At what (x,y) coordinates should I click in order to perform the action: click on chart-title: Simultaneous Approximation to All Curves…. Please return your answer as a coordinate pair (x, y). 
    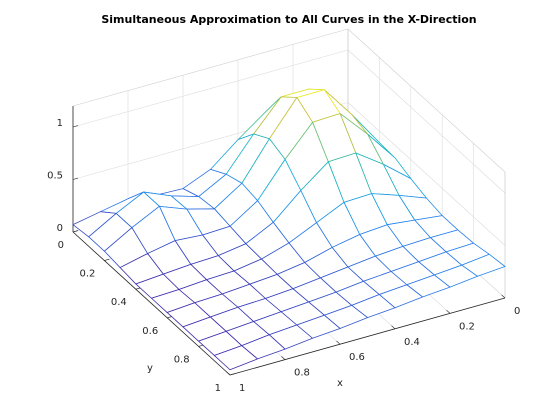
    Looking at the image, I should click on (288, 19).